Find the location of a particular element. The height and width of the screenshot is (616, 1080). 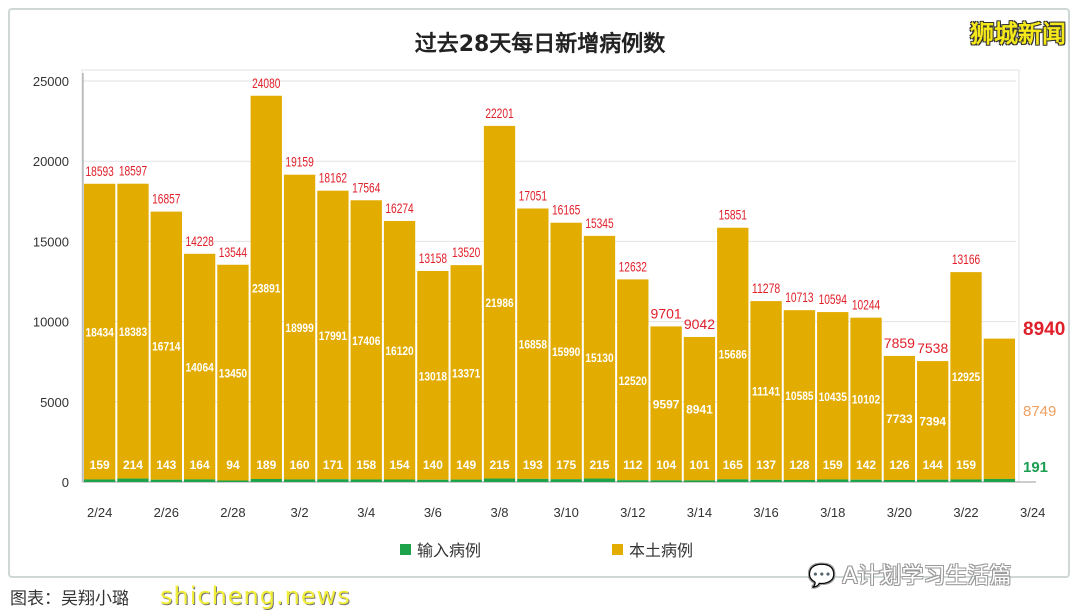

y-tick-label: 10000 is located at coordinates (51, 322).